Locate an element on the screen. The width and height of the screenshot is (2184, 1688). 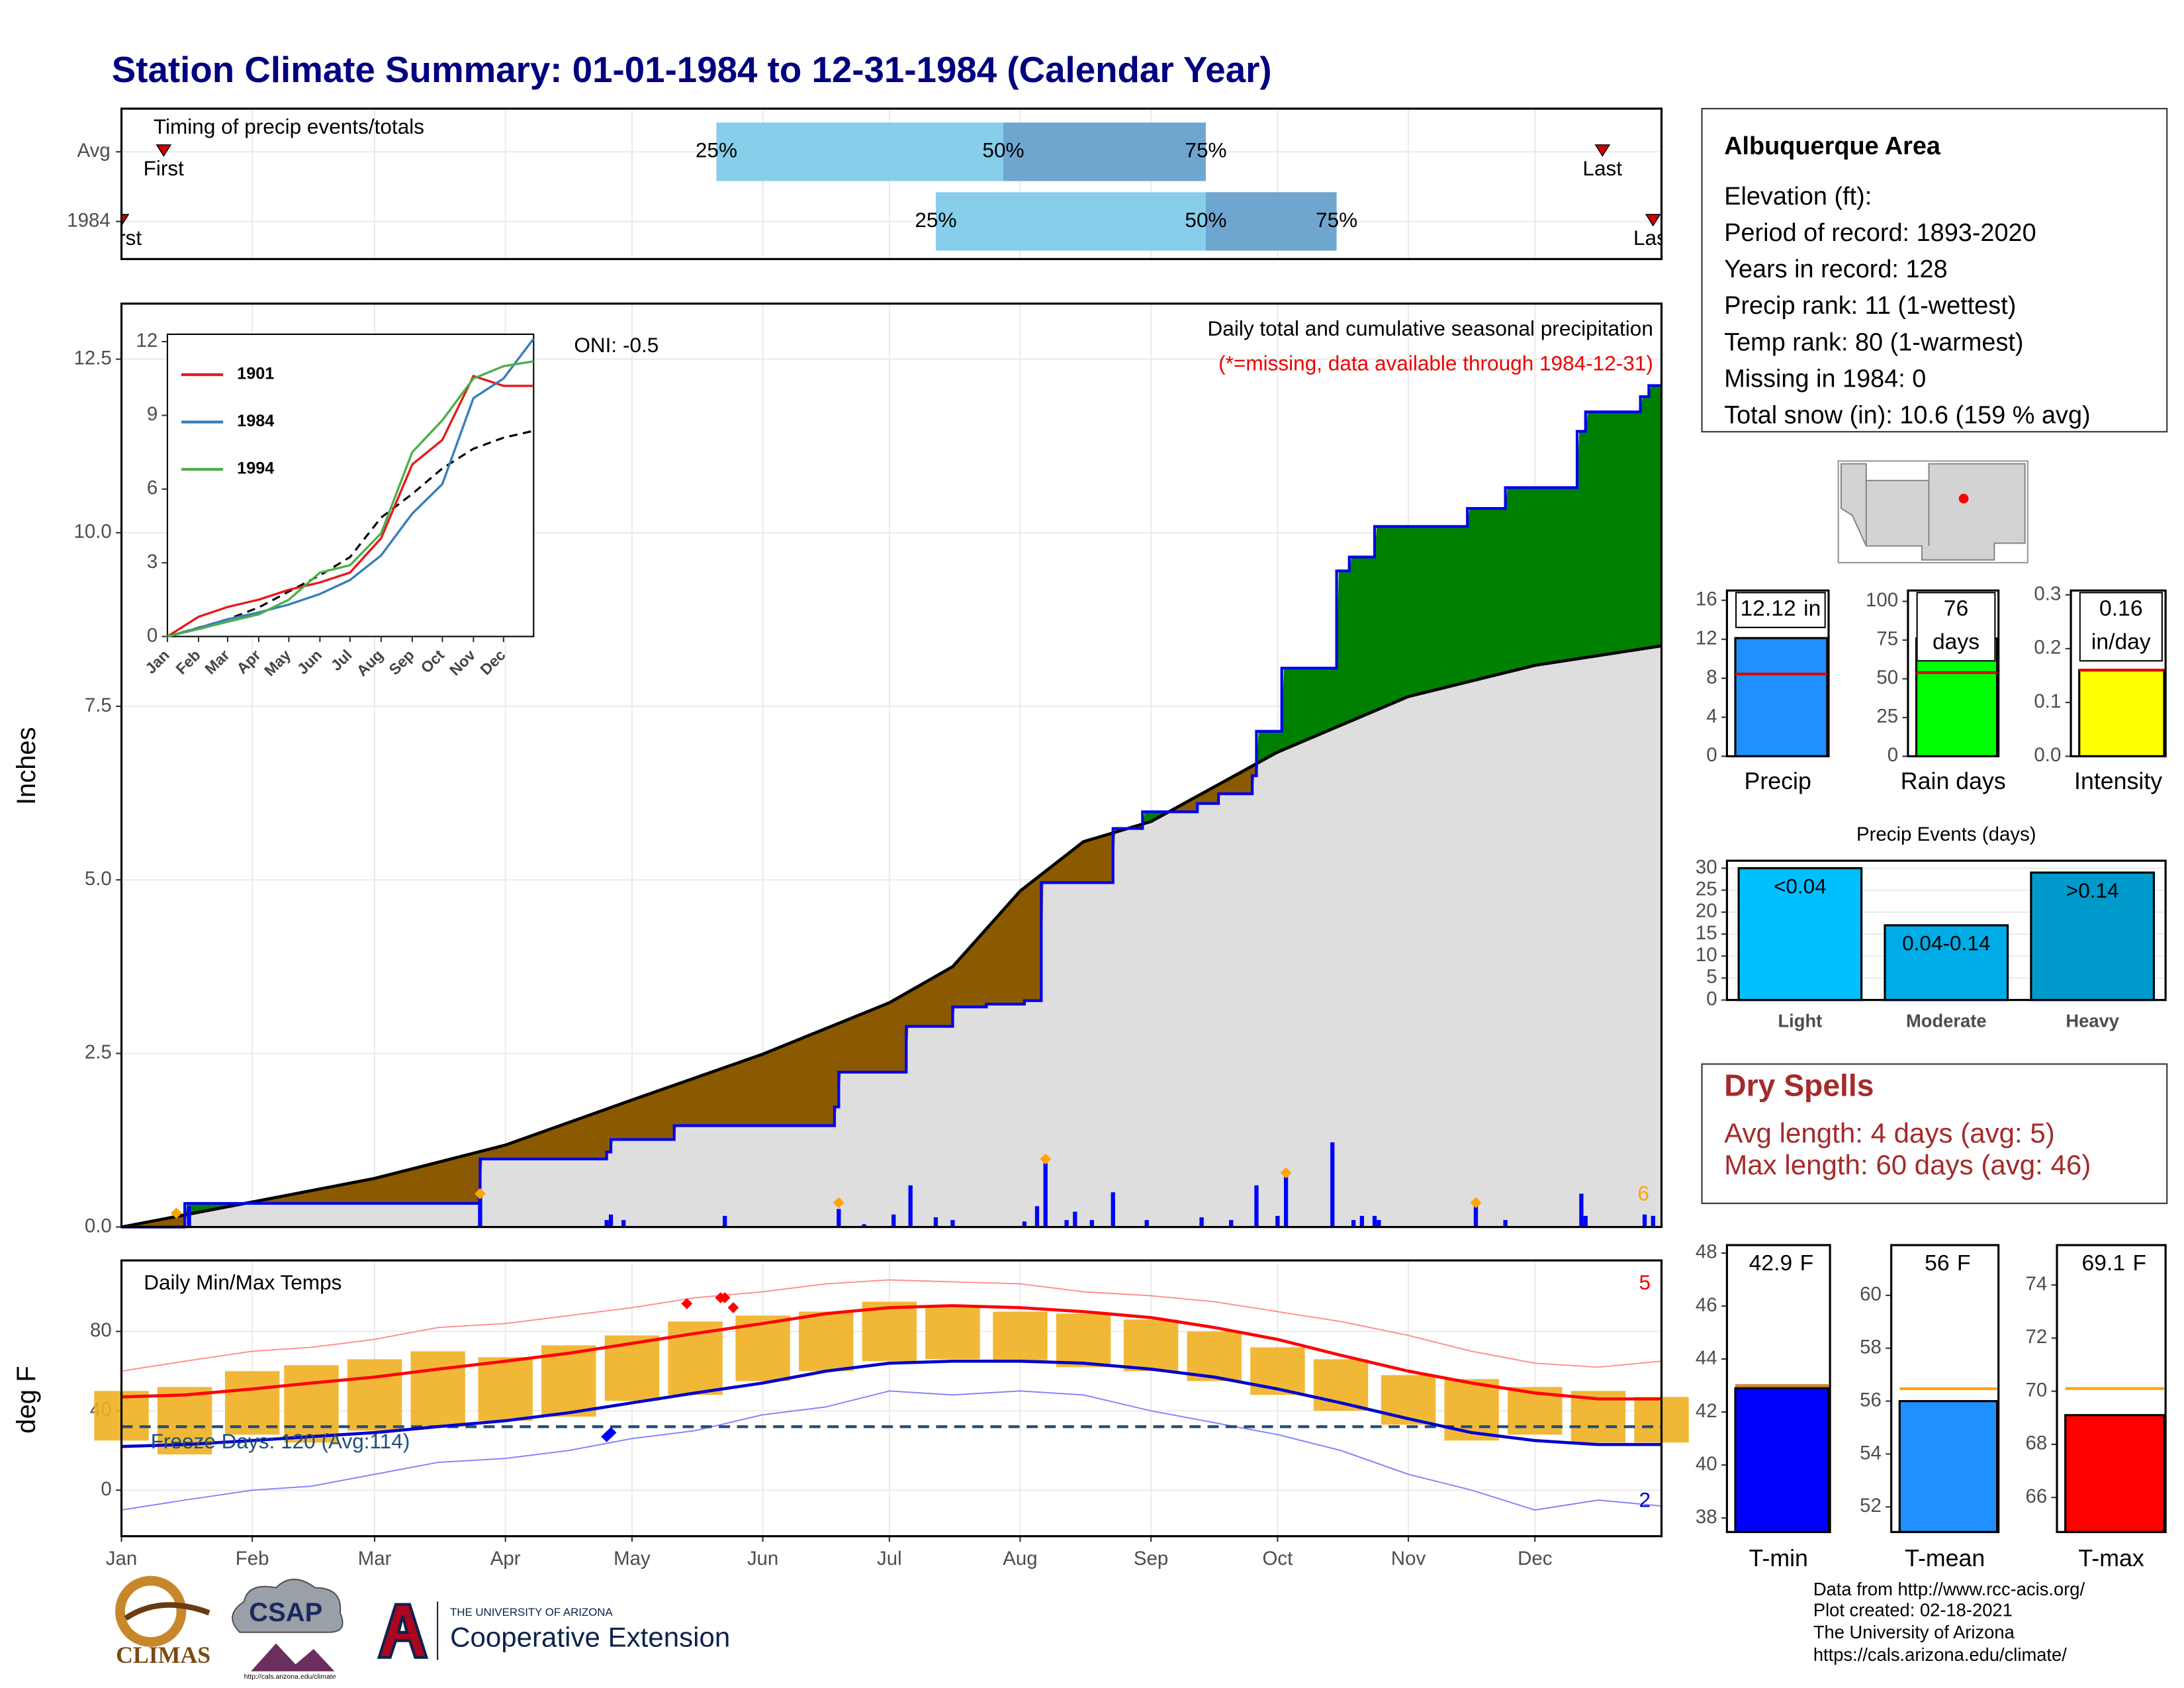
panel-label: Rain days is located at coordinates (1954, 781).